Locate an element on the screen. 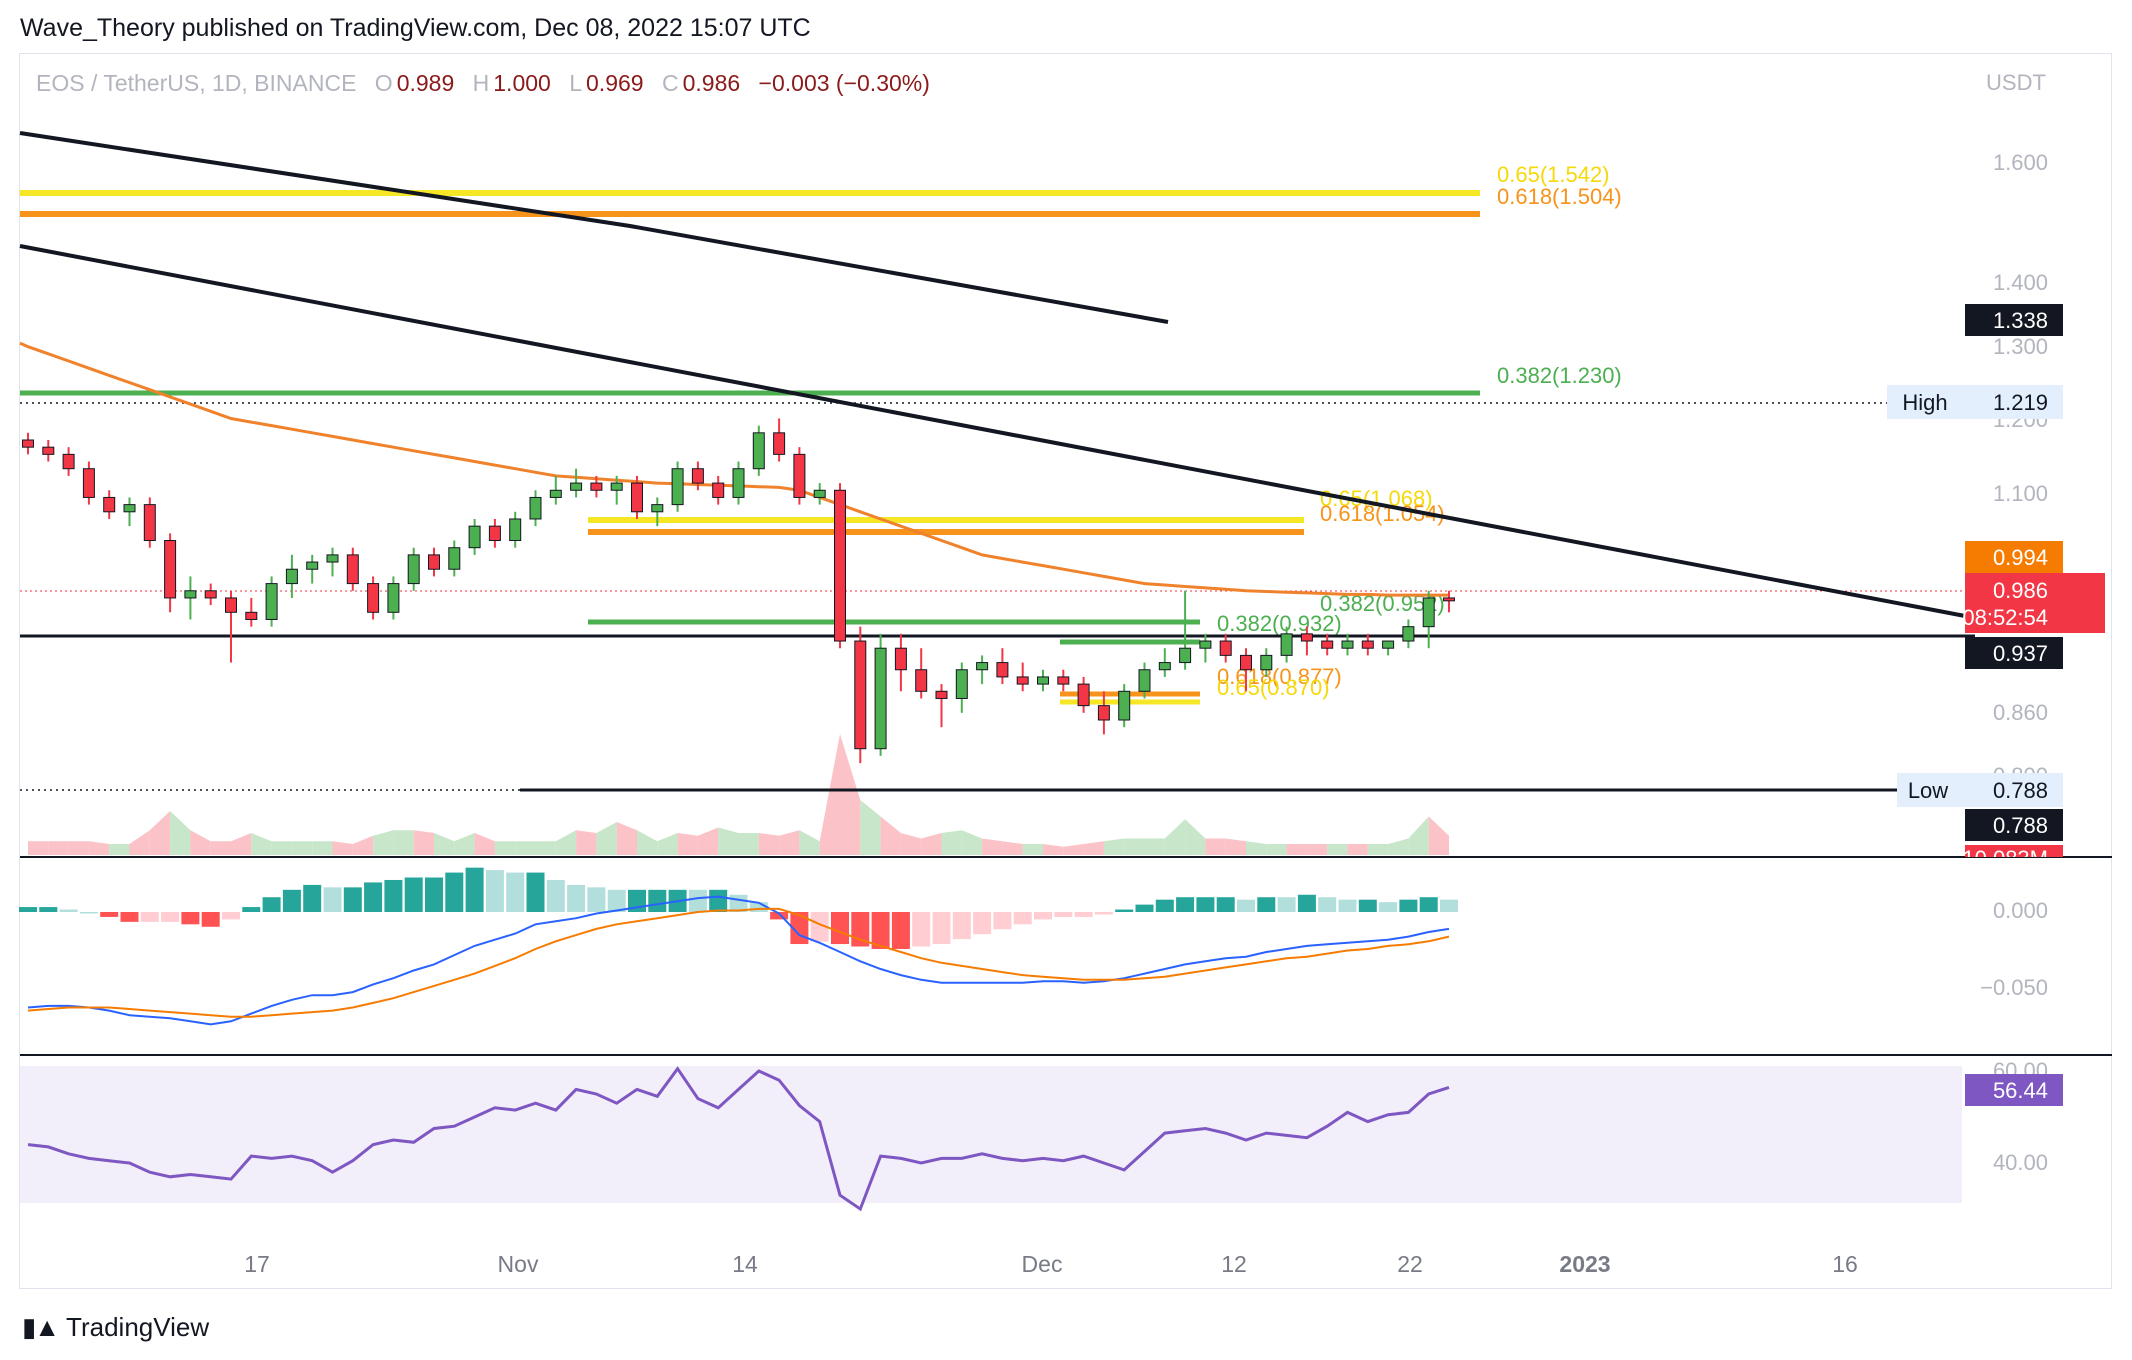  rsi-tick: 40.00 is located at coordinates (2020, 1162).